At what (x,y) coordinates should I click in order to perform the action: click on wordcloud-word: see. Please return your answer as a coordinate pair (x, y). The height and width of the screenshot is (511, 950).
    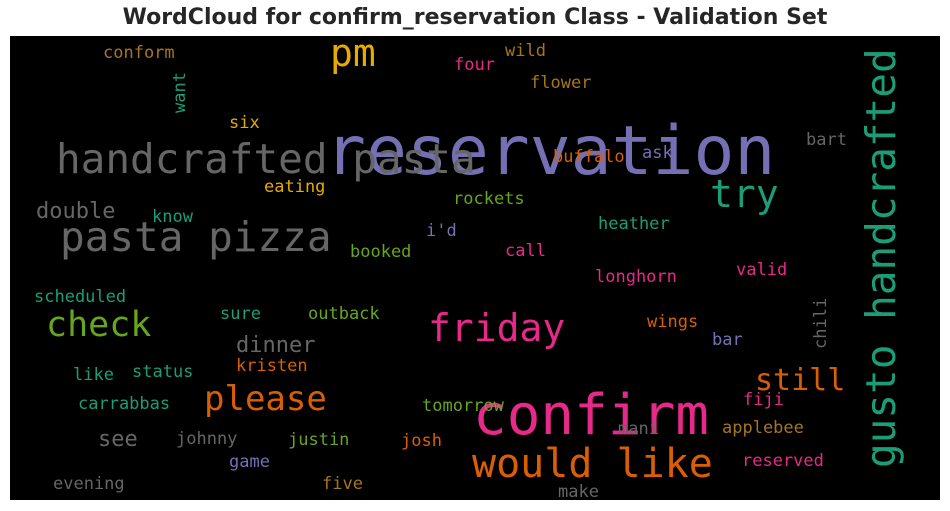
    Looking at the image, I should click on (118, 439).